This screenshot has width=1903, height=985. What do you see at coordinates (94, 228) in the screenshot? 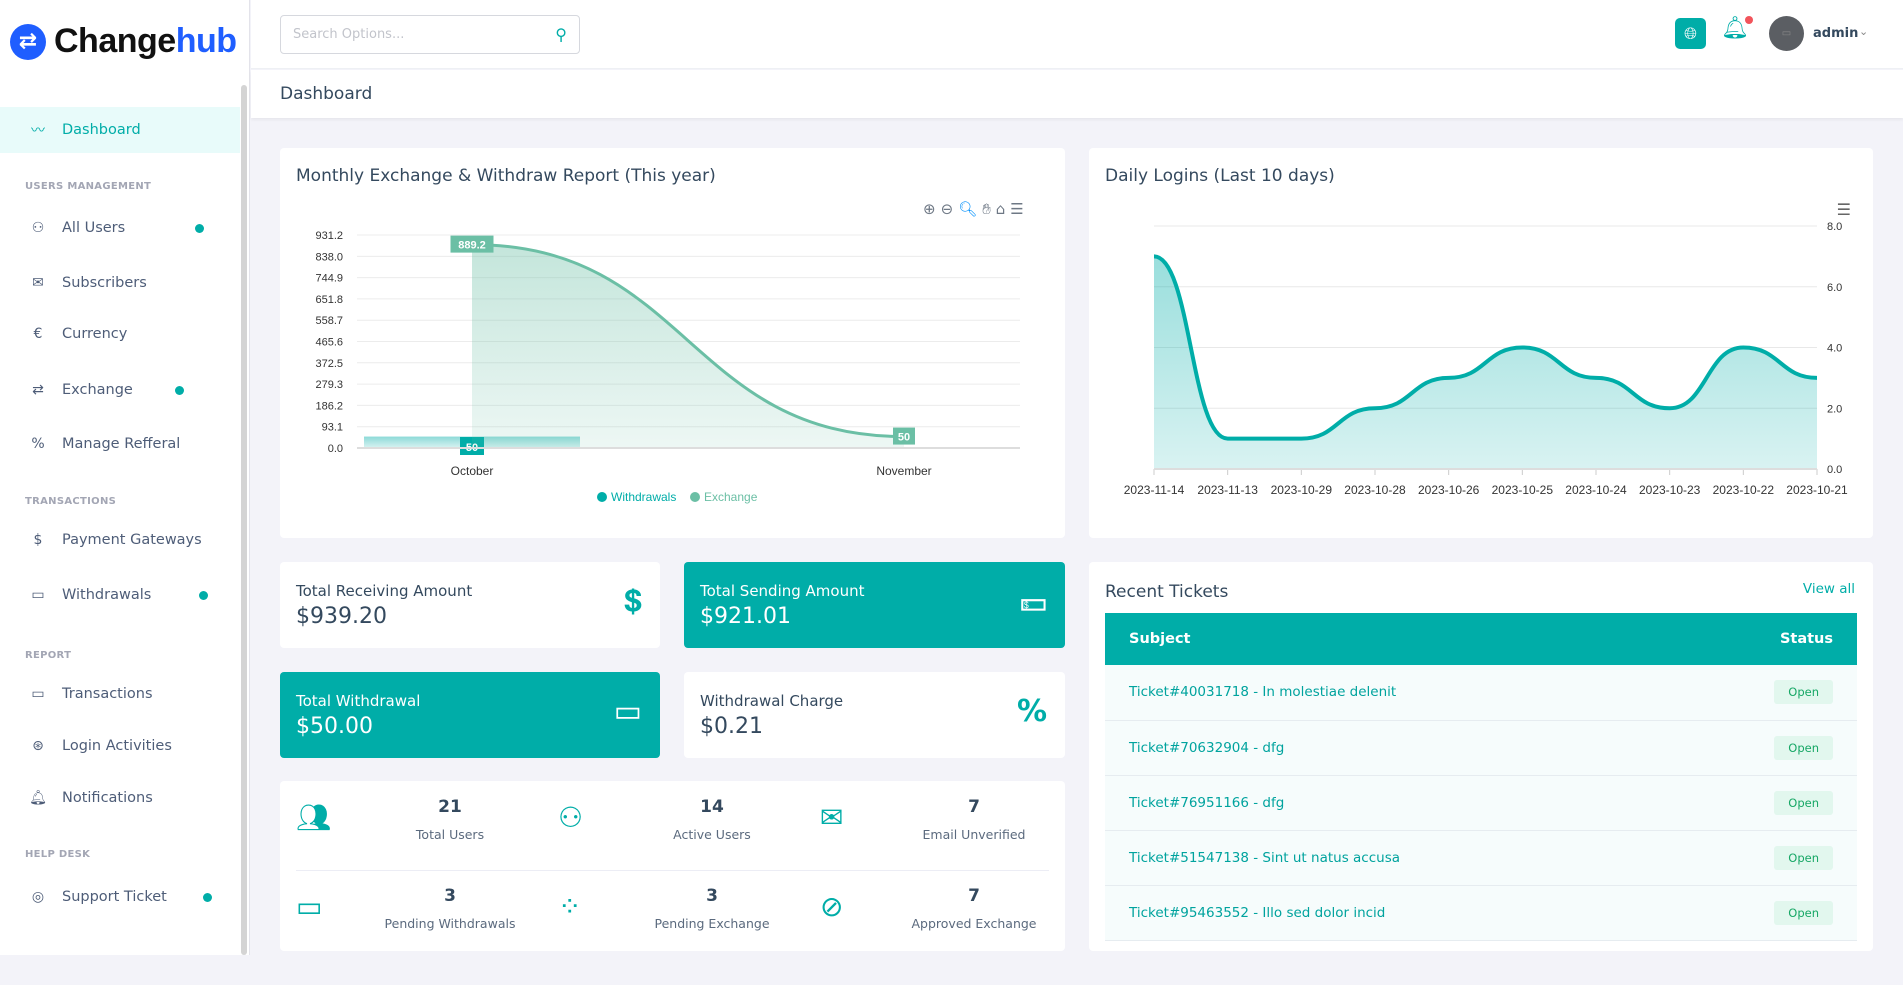
I see `sidebar-item-label: All Users` at bounding box center [94, 228].